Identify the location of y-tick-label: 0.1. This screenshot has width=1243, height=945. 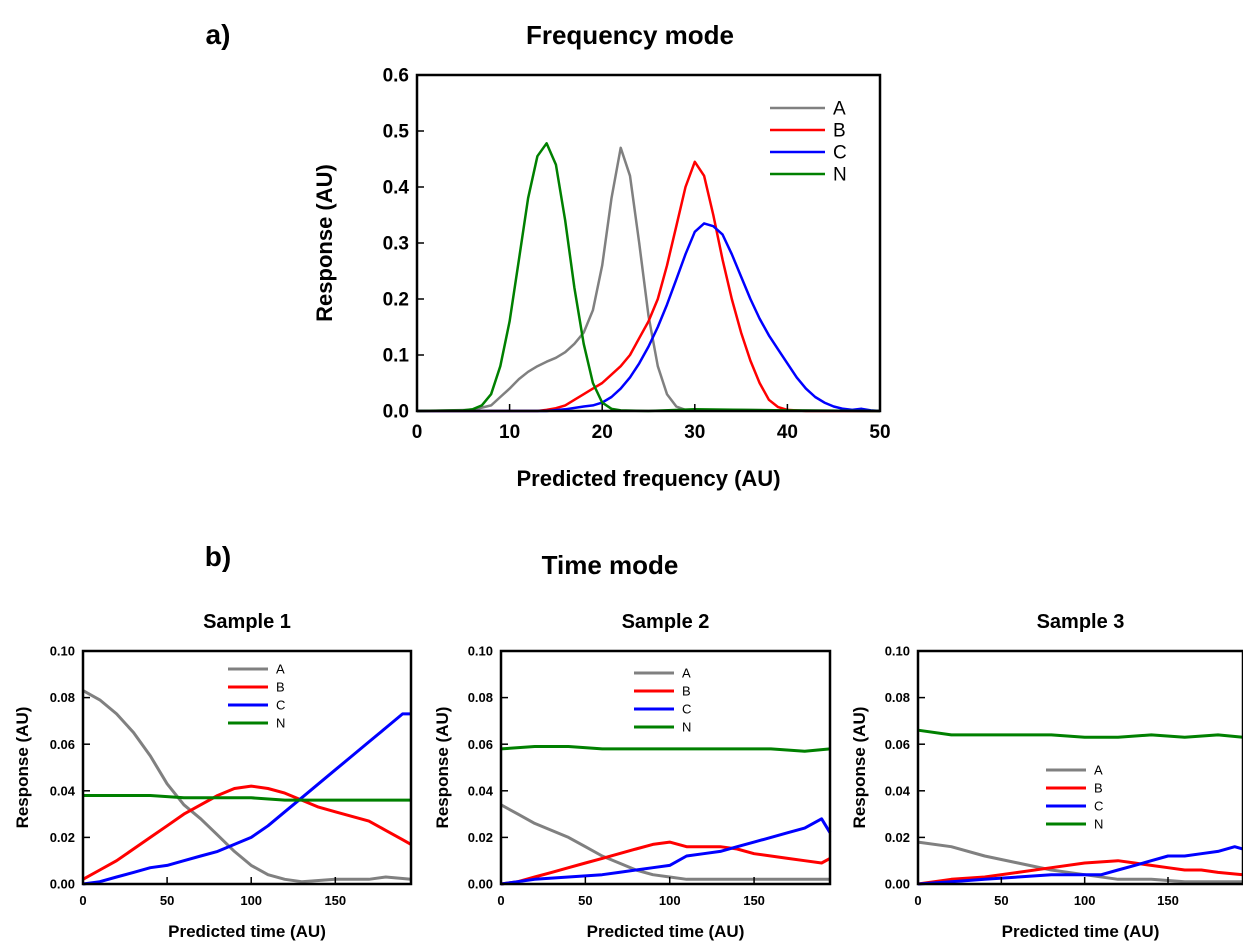
(396, 356).